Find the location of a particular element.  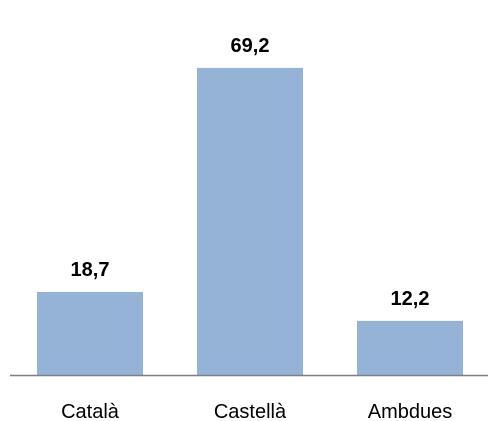

data-label-2: 12,2 is located at coordinates (410, 299).